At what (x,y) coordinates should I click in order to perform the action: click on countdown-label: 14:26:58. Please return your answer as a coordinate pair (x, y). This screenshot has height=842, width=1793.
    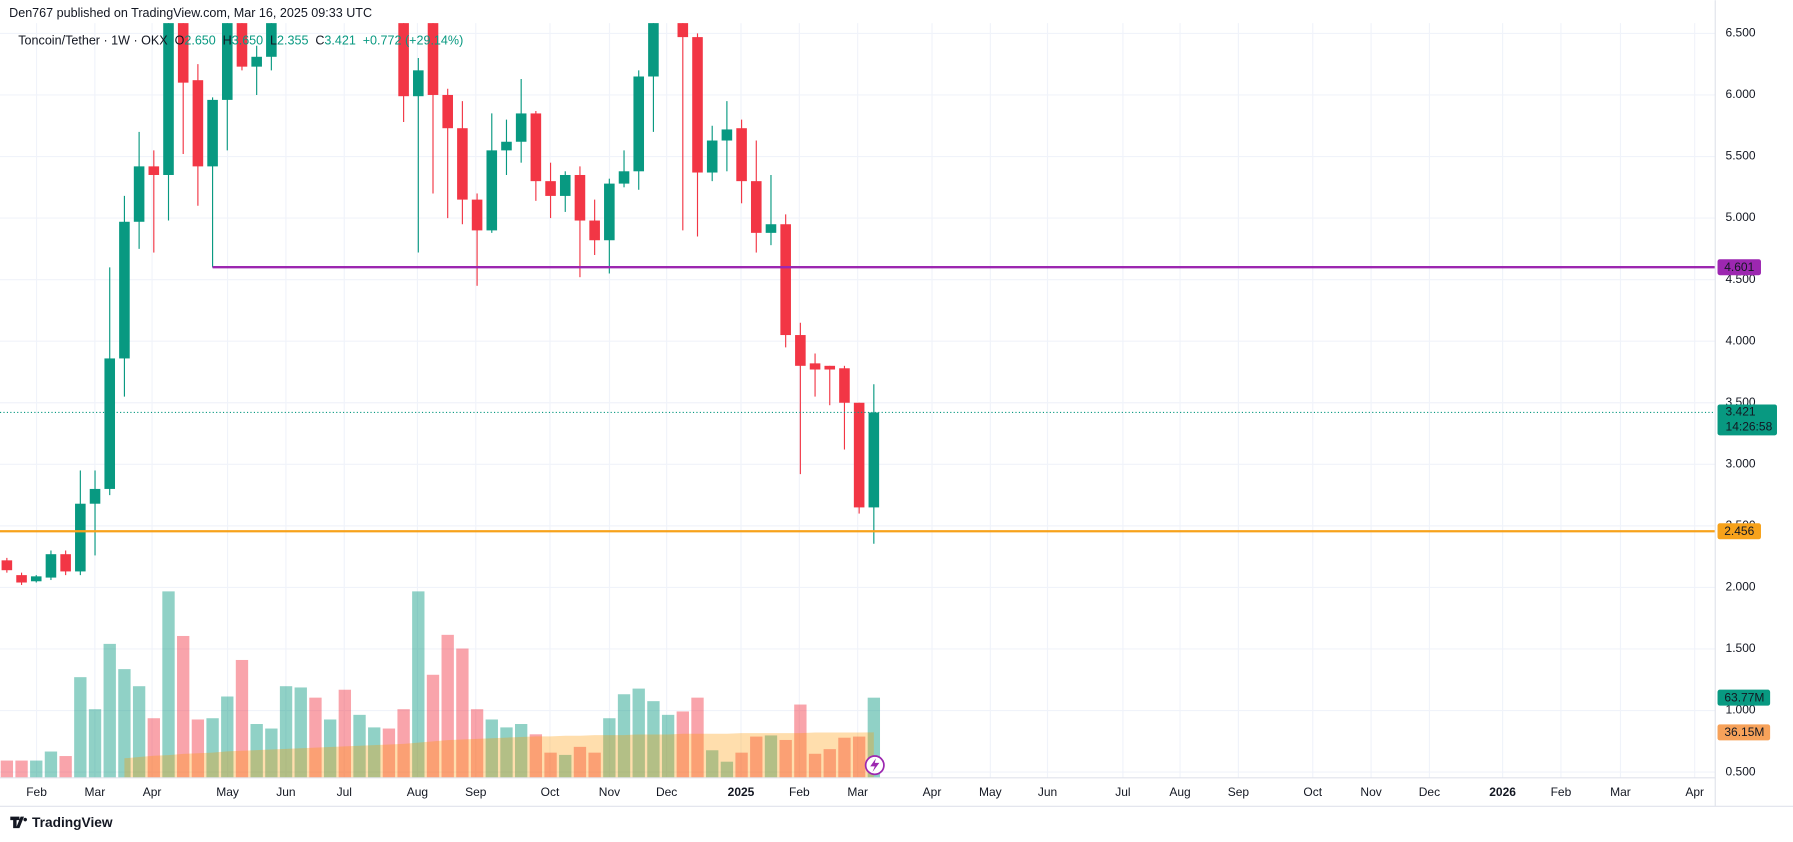
    Looking at the image, I should click on (1749, 427).